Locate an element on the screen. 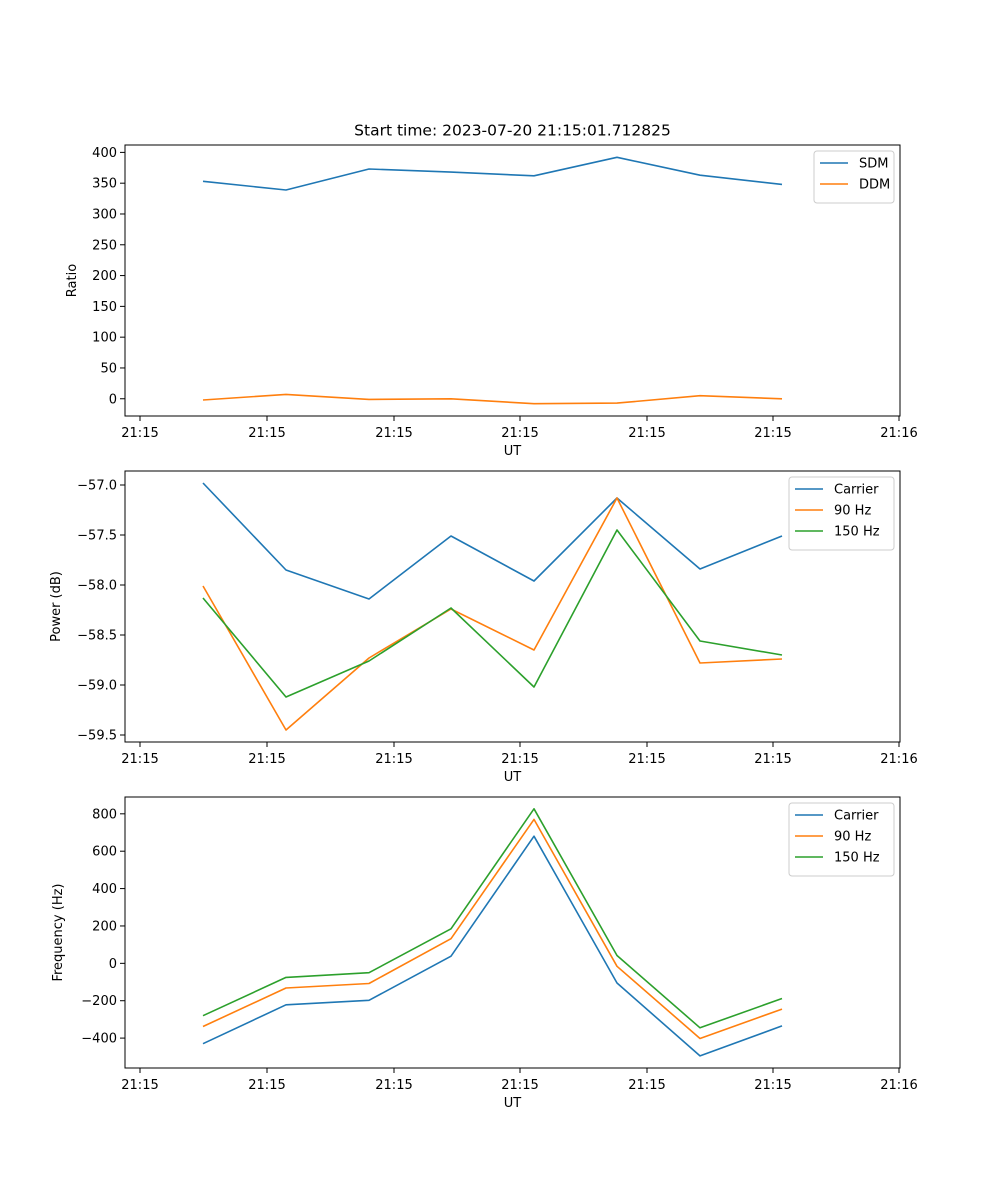  y-tick-label: −59.5 is located at coordinates (97, 736).